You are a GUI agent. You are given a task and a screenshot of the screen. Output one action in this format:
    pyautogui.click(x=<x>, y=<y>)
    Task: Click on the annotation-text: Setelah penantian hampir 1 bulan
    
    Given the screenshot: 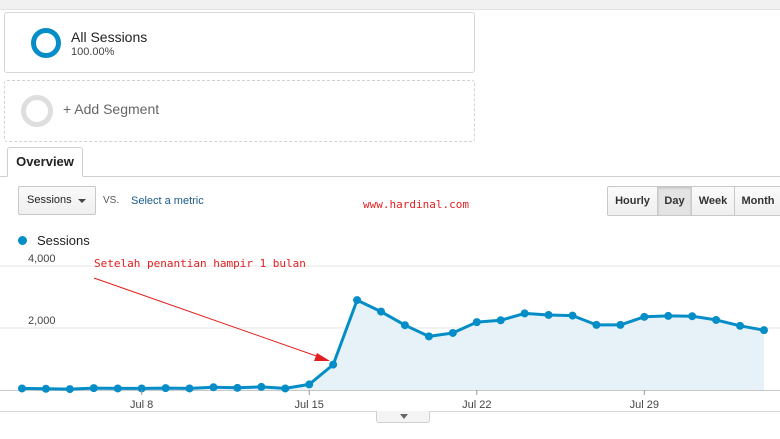 What is the action you would take?
    pyautogui.click(x=200, y=263)
    